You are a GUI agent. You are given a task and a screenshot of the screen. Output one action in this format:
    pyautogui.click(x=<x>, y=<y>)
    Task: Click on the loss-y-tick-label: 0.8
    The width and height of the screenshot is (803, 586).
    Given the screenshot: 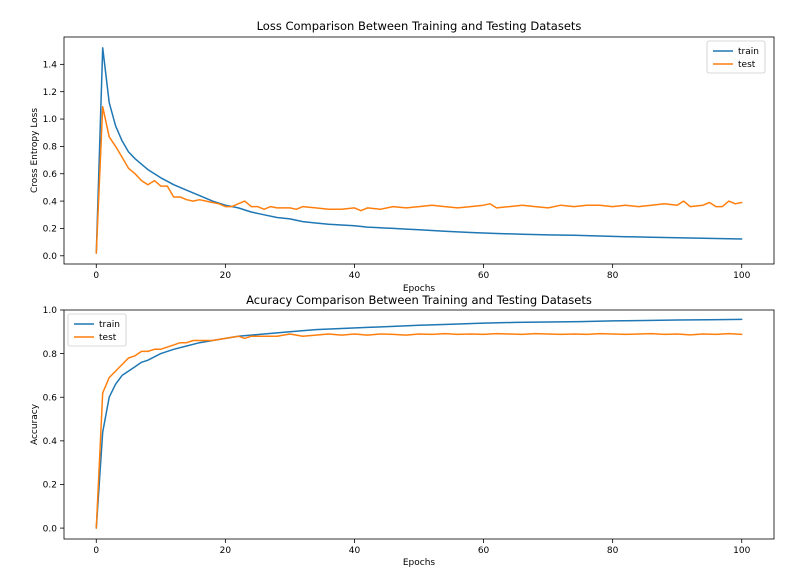 What is the action you would take?
    pyautogui.click(x=50, y=148)
    